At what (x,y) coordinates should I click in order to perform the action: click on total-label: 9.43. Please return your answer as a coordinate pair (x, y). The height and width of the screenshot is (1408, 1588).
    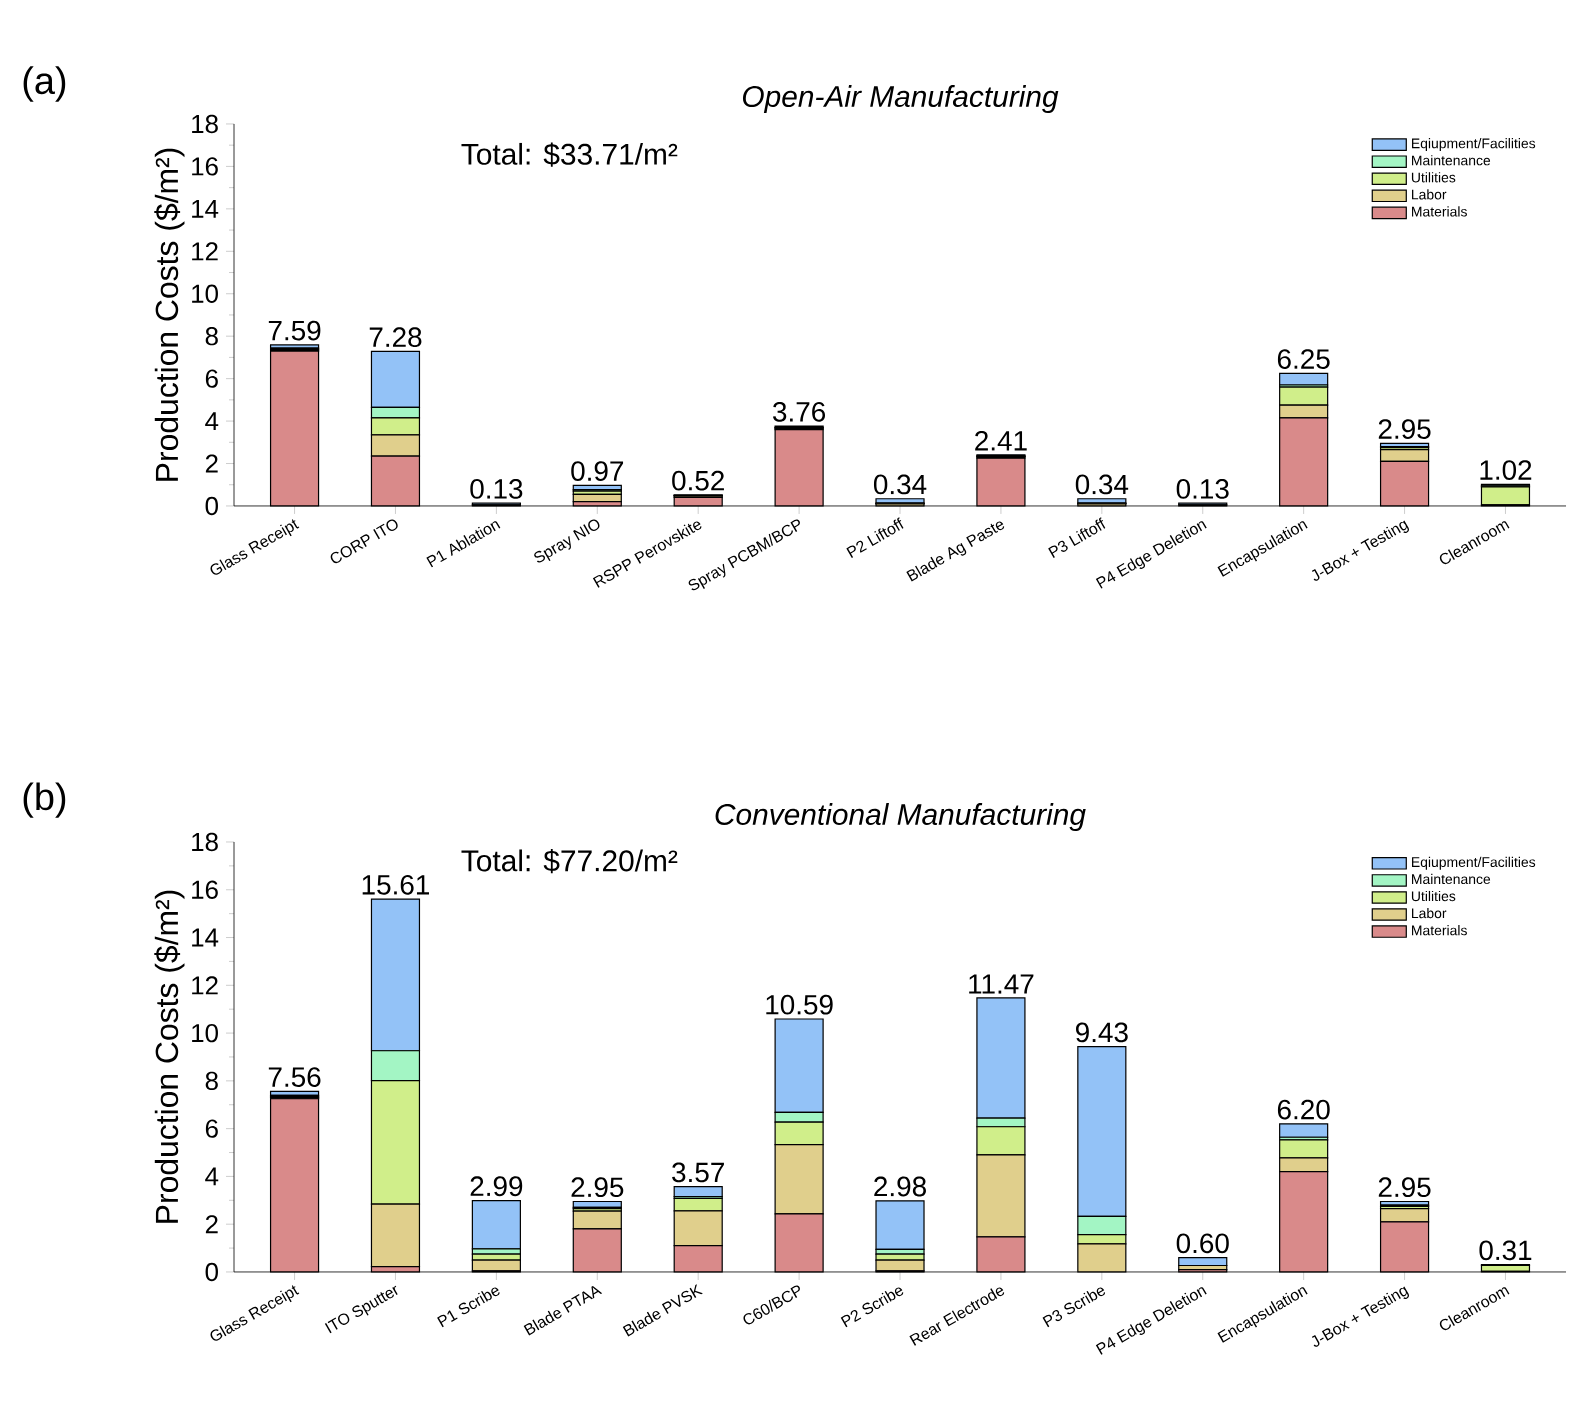
    Looking at the image, I should click on (1102, 1032).